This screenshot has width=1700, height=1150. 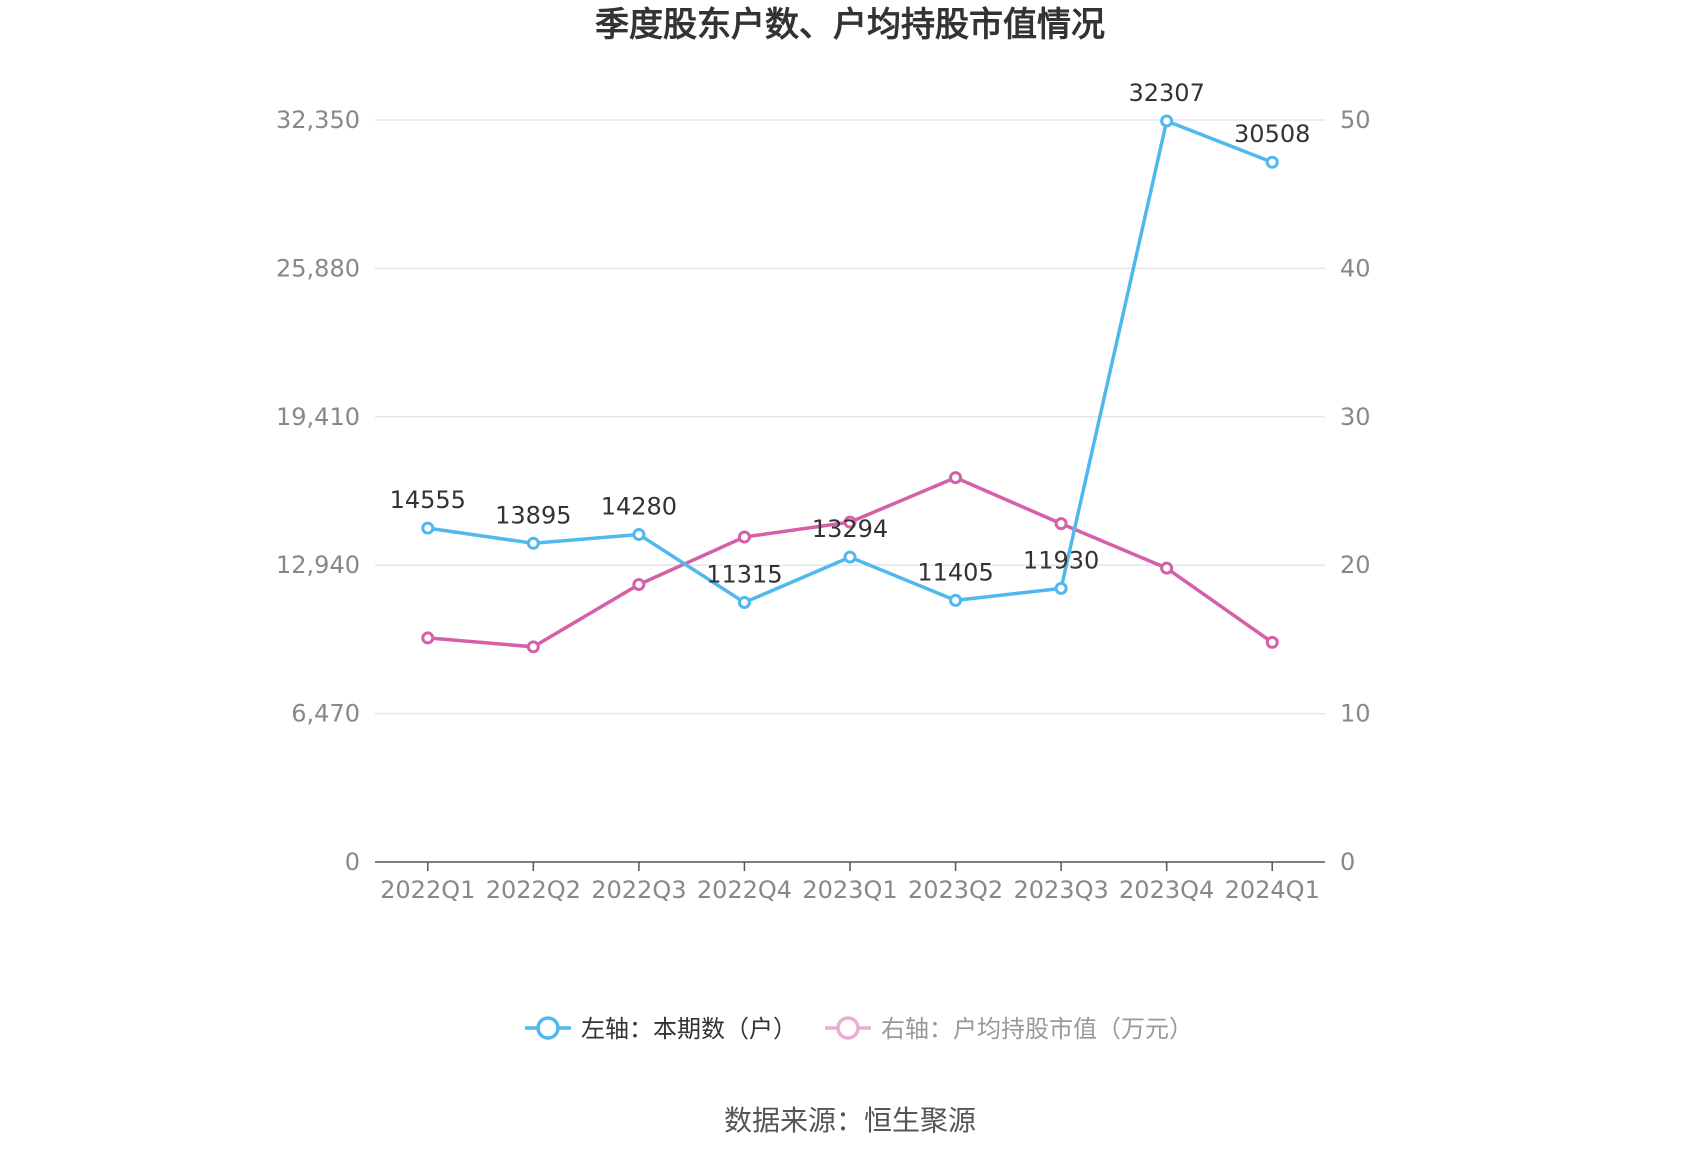 What do you see at coordinates (744, 574) in the screenshot?
I see `data-label: 11315` at bounding box center [744, 574].